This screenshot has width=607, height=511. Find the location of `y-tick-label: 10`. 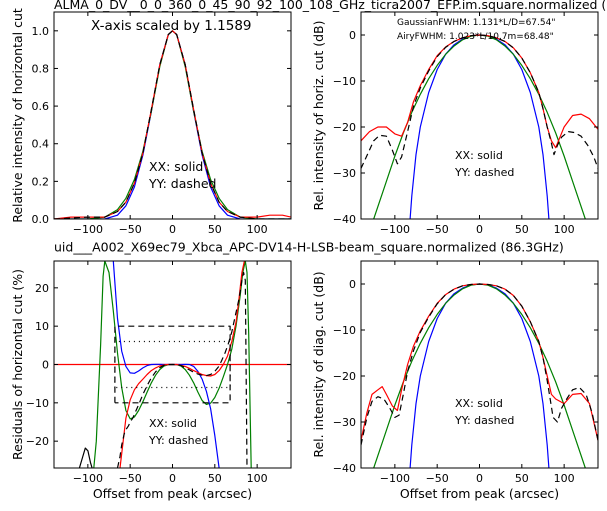

y-tick-label: 10 is located at coordinates (42, 326).